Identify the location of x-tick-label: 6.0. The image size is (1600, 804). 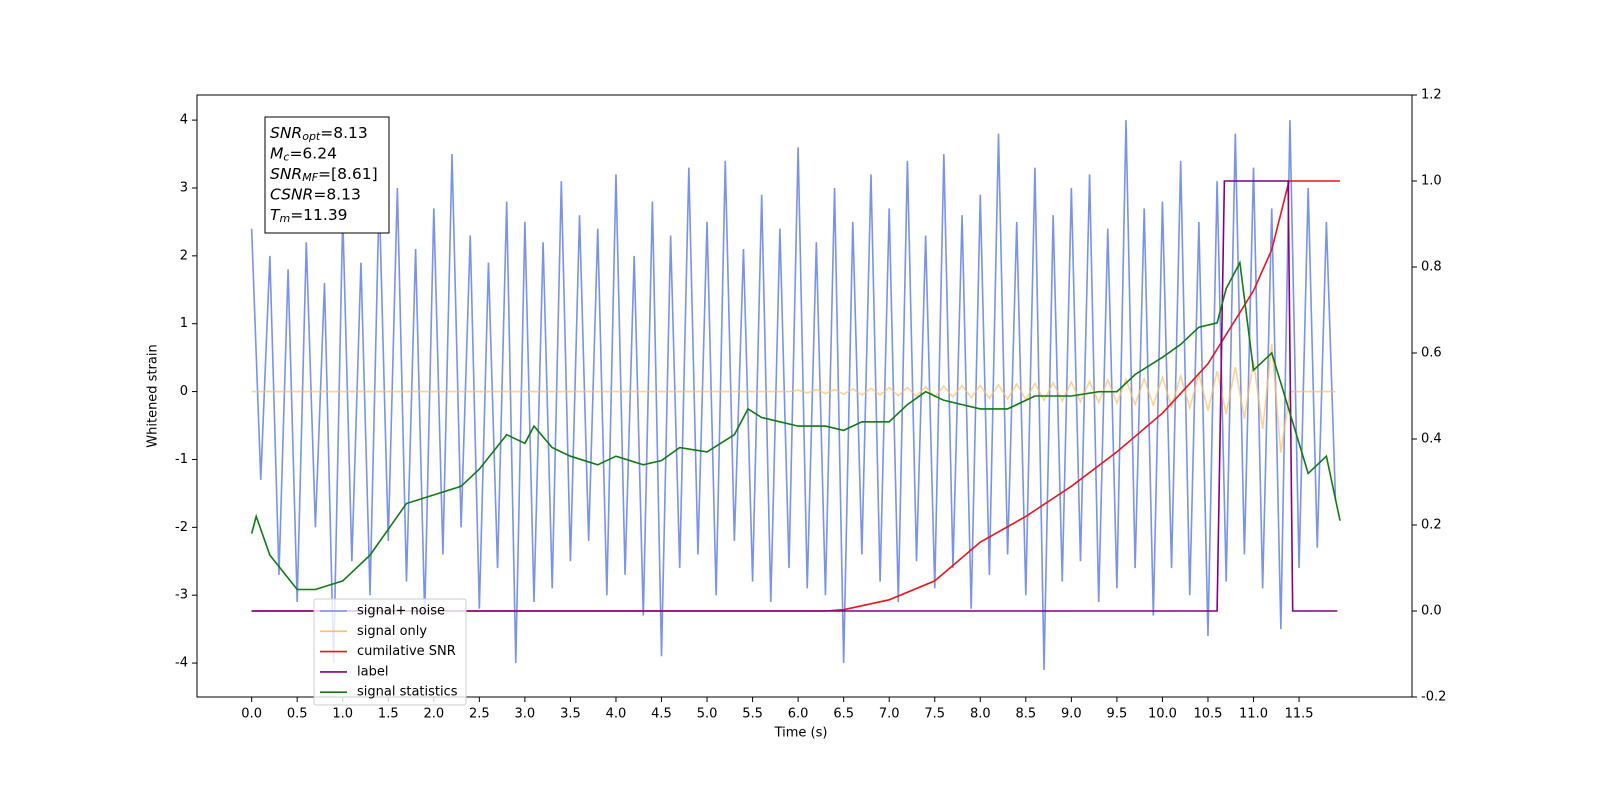
(798, 714).